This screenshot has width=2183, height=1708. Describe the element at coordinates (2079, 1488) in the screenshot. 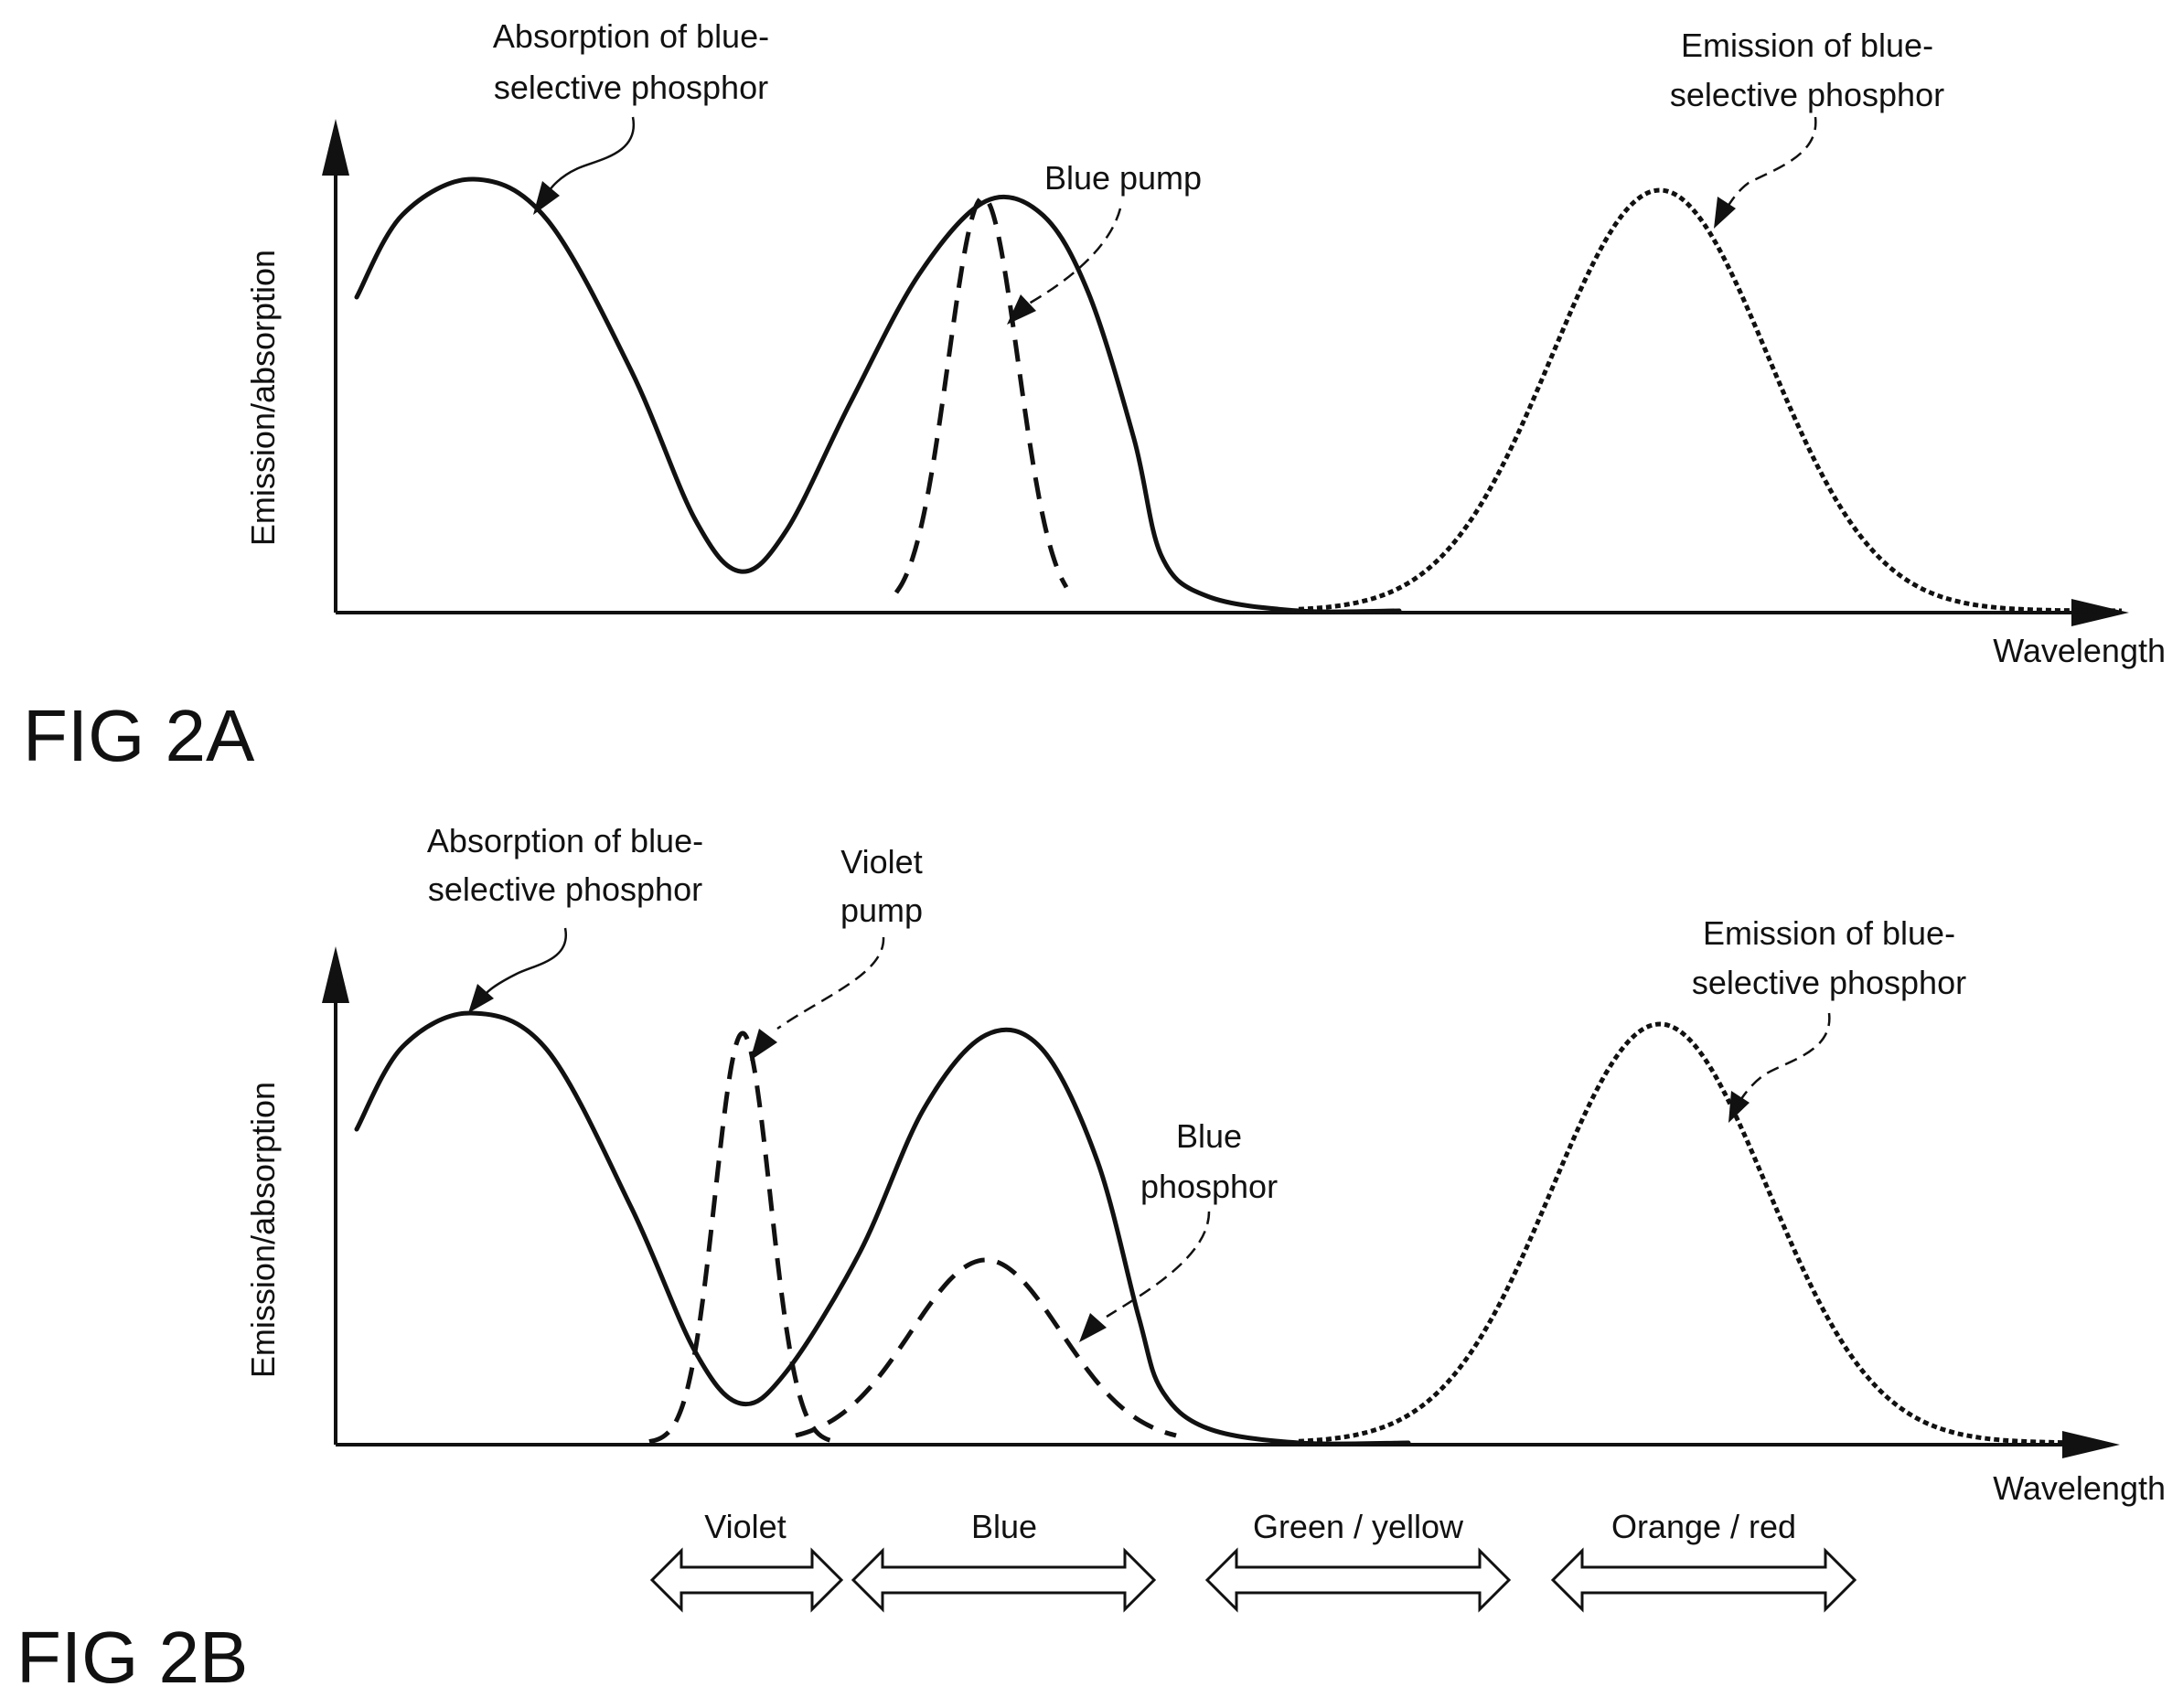

I see `fig-2b-x-axis-label: Wavelength` at that location.